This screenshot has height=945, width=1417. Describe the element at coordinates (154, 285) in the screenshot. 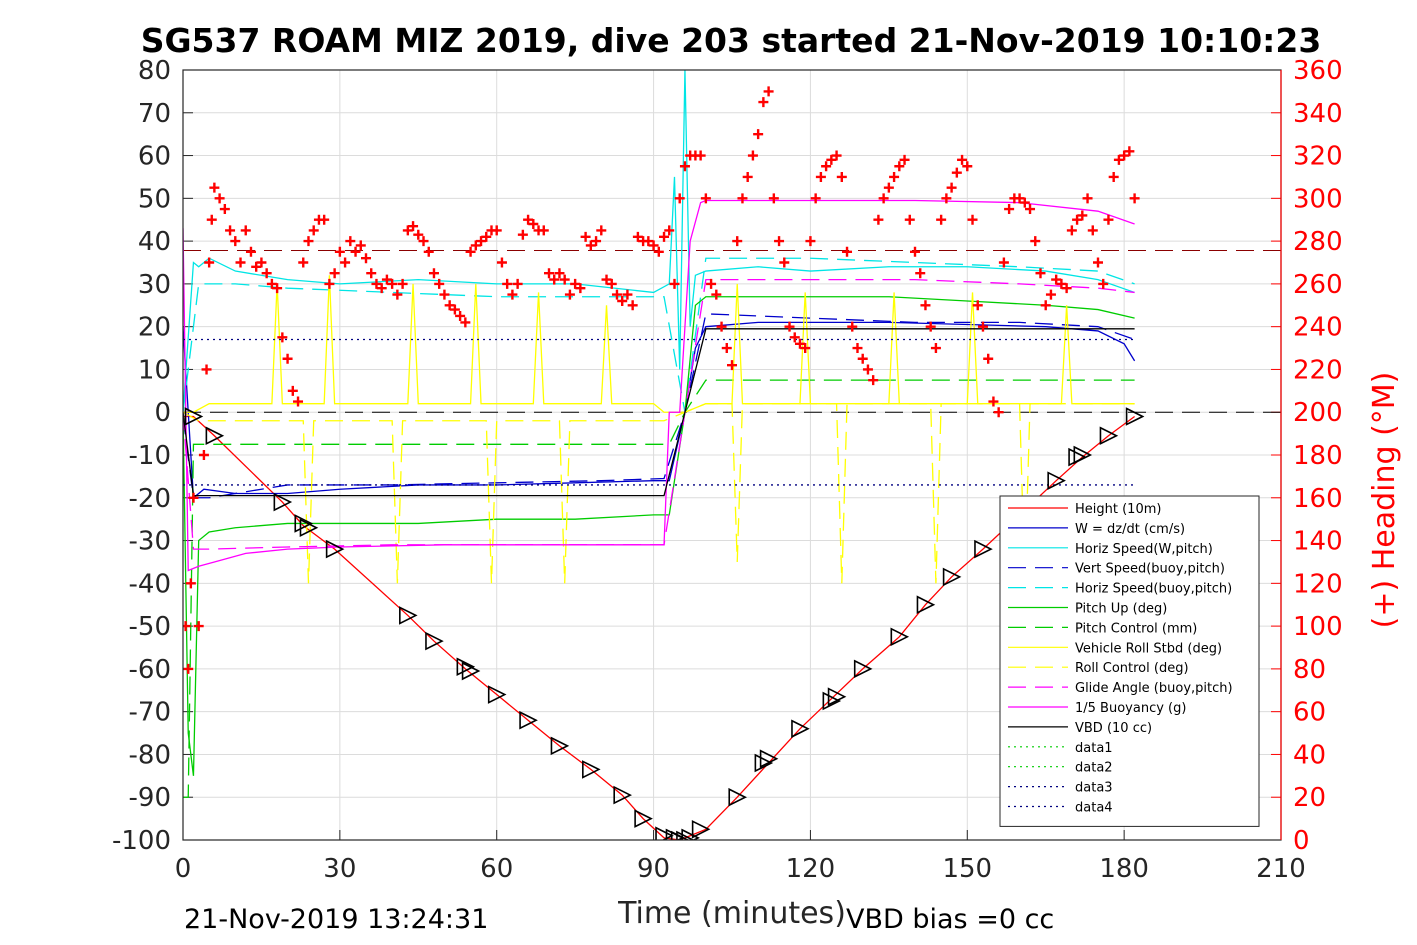

I see `y-tick-label: 30` at that location.